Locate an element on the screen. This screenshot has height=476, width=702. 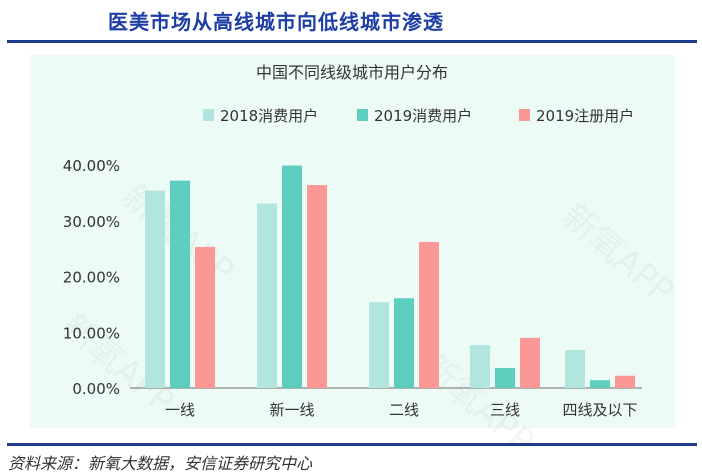
y-tick-label: 10.00% is located at coordinates (91, 333).